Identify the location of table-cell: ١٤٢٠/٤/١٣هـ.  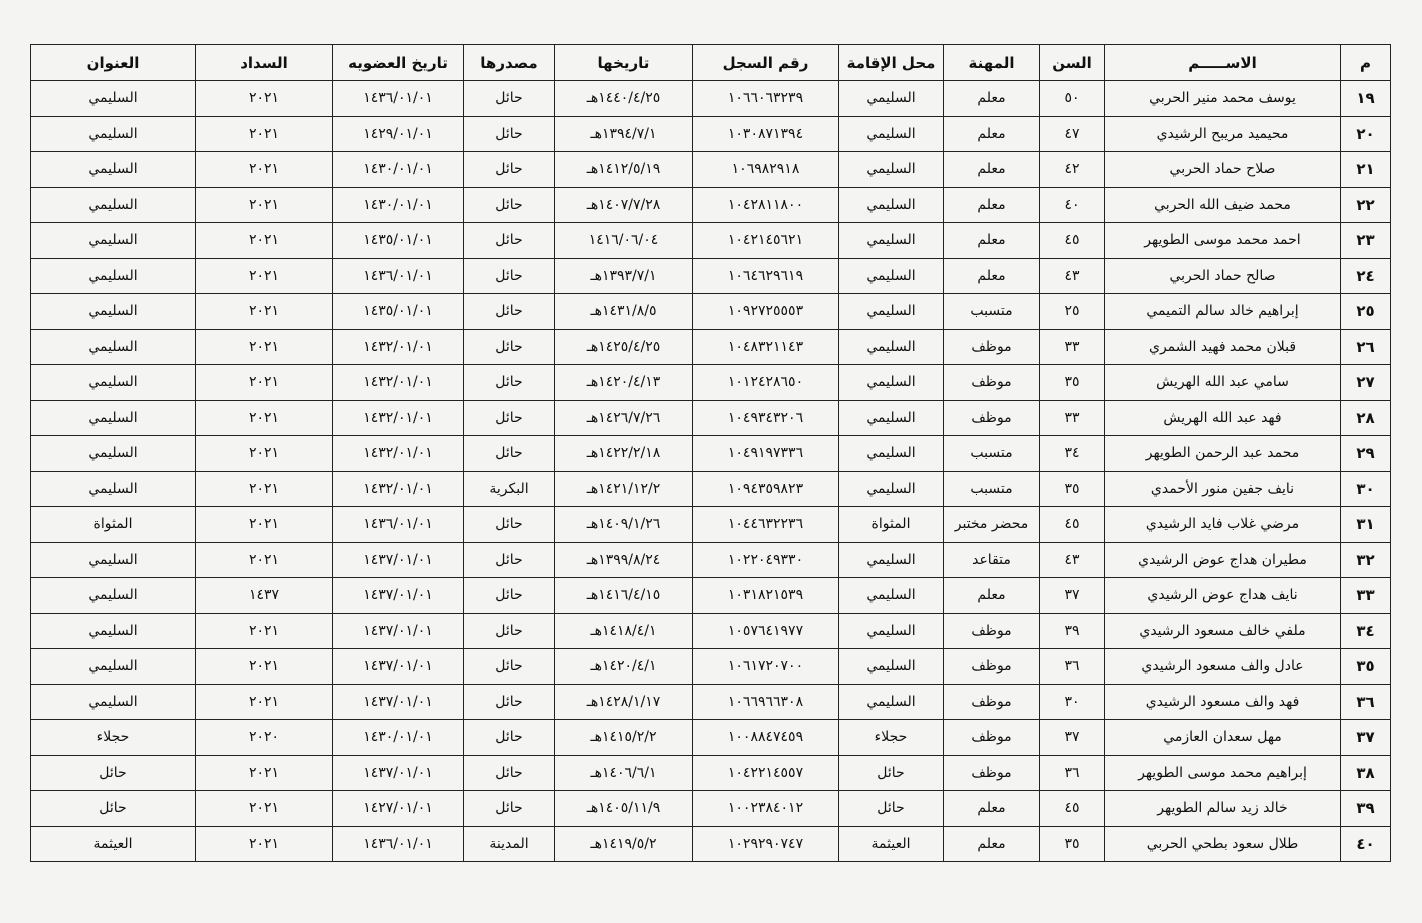
(623, 382).